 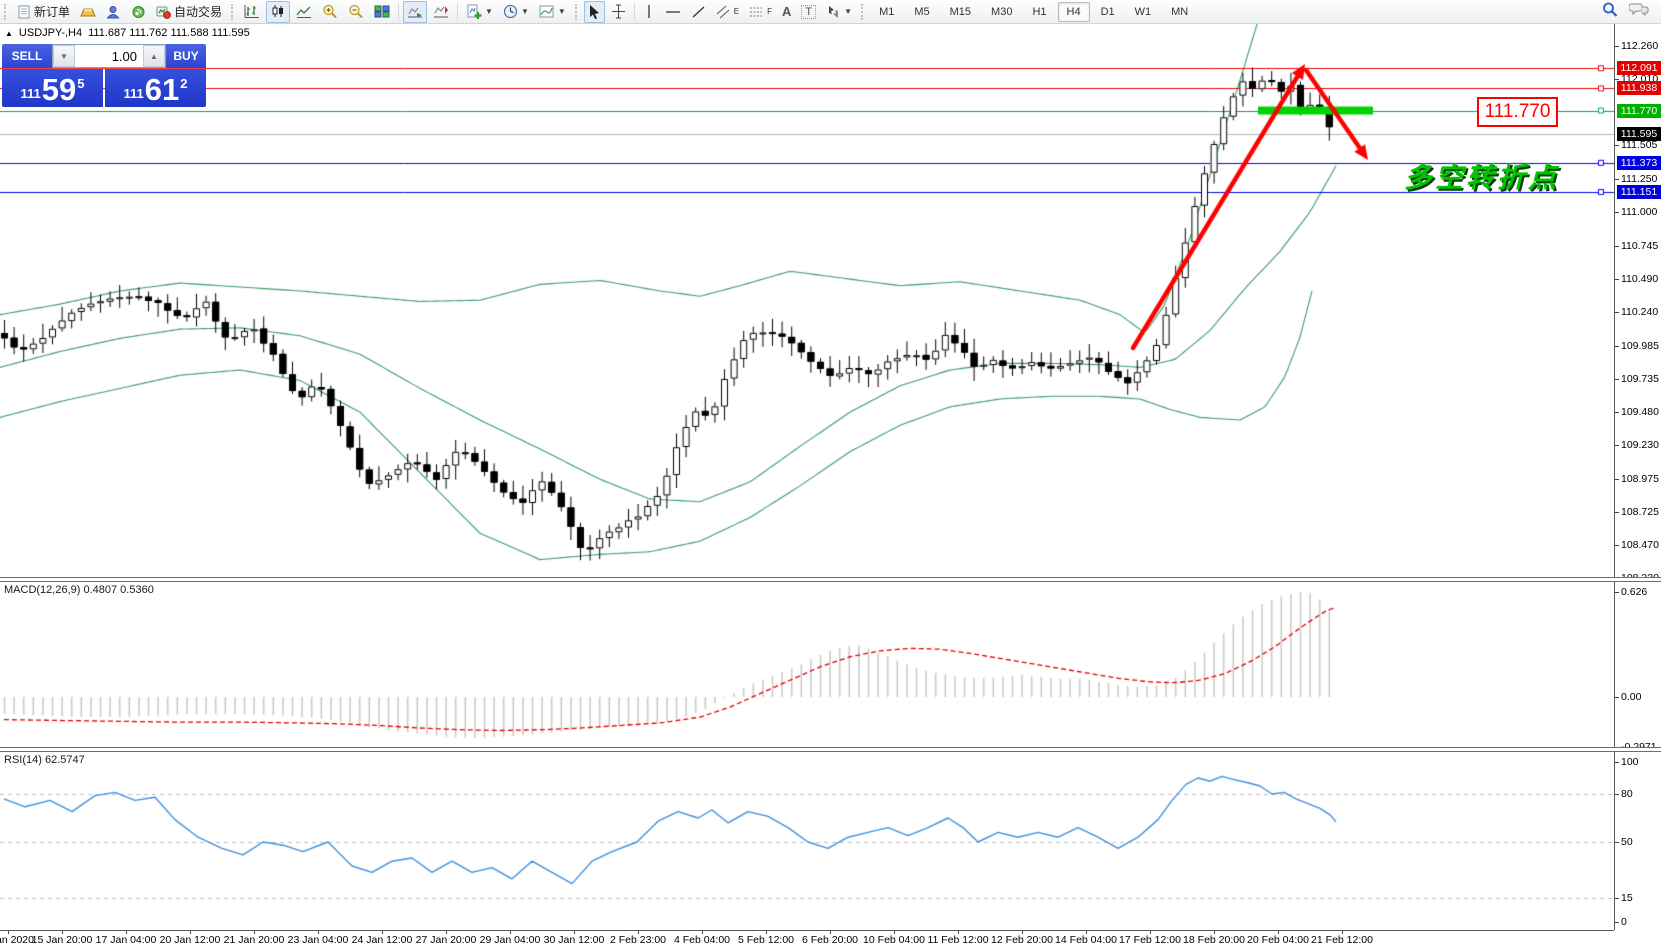 What do you see at coordinates (186, 56) in the screenshot?
I see `buy-button: BUY` at bounding box center [186, 56].